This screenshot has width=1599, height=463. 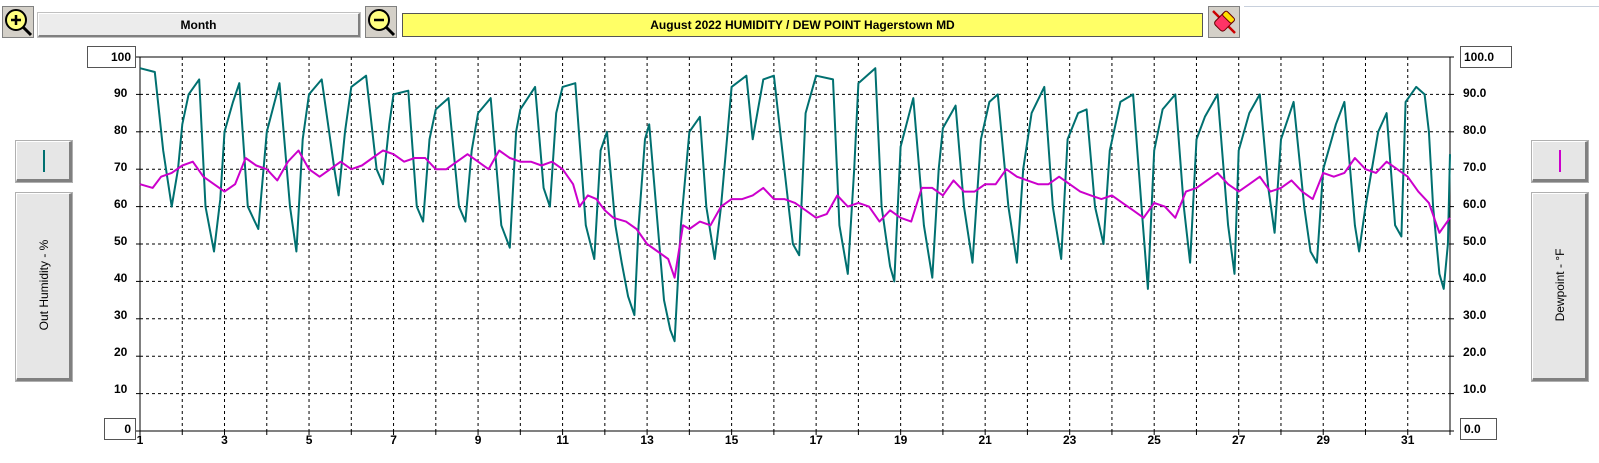 I want to click on x-tick-label: 15, so click(x=731, y=440).